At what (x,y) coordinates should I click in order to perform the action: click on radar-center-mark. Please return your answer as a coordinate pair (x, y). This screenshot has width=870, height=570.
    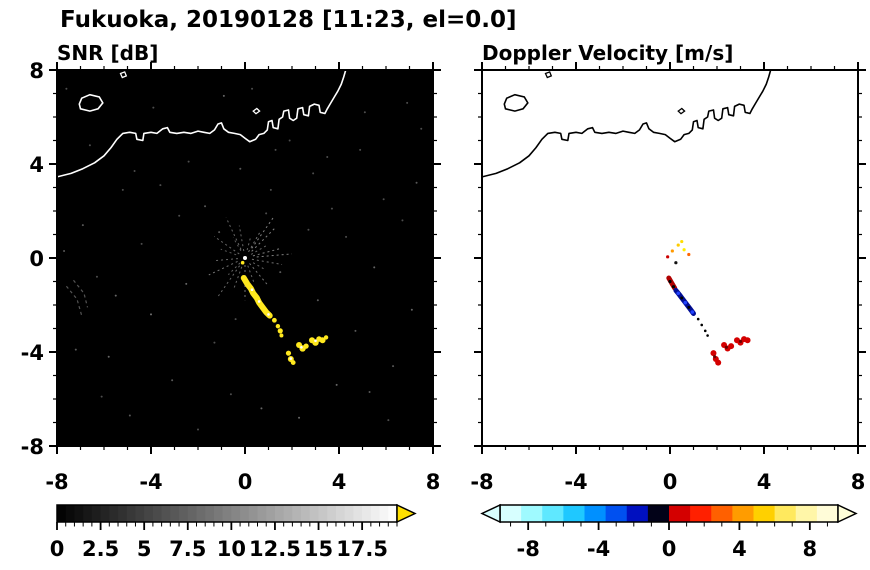
    Looking at the image, I should click on (242, 262).